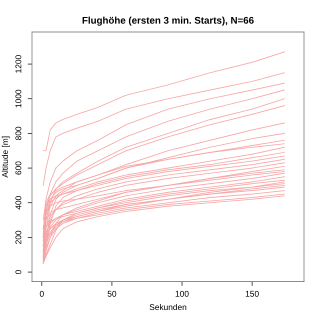 The height and width of the screenshot is (320, 320). I want to click on y-tick-label: 1200, so click(18, 64).